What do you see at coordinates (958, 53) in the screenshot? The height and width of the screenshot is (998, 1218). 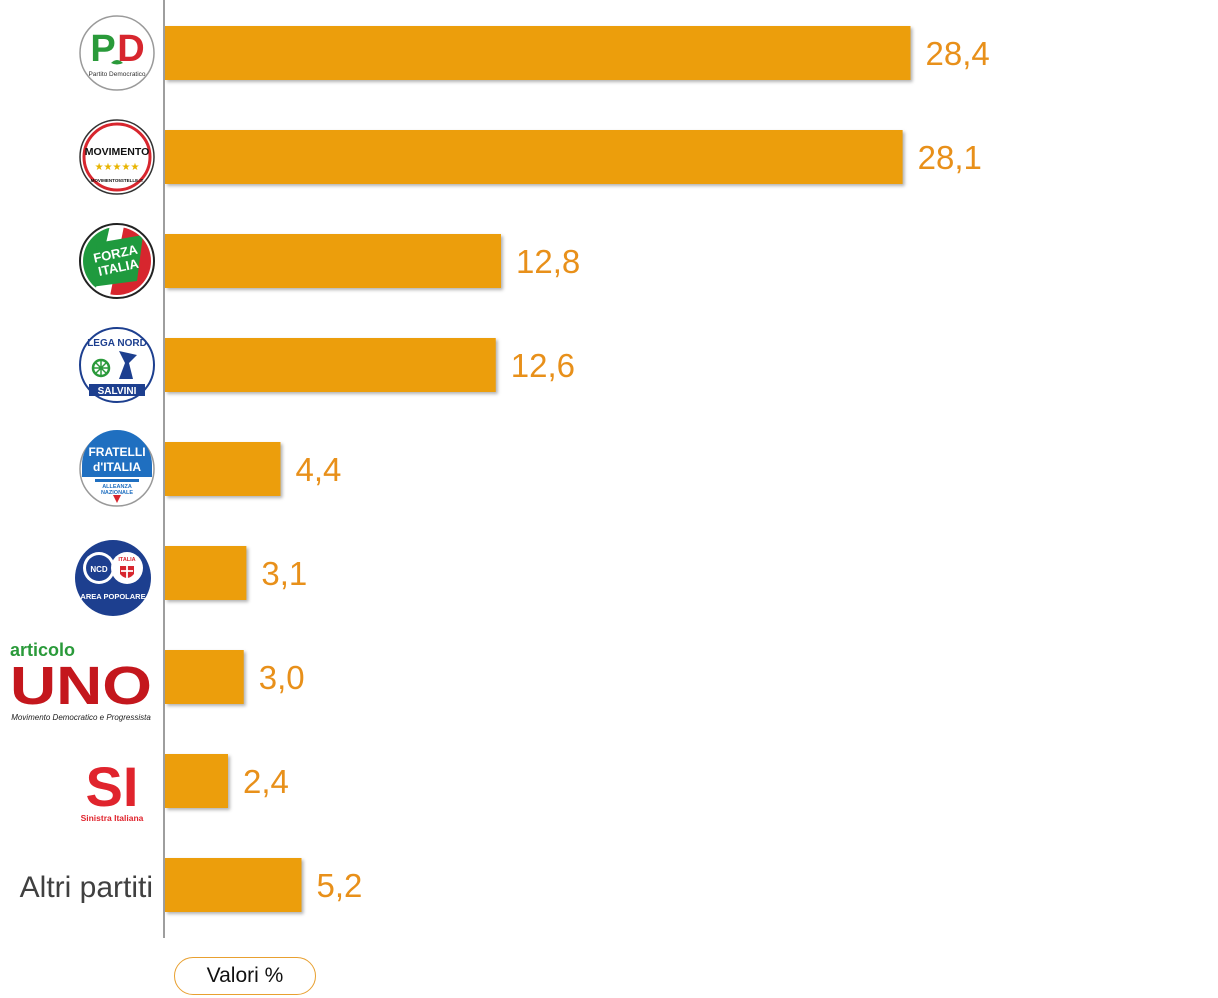 I see `value-label-1: 28,4` at bounding box center [958, 53].